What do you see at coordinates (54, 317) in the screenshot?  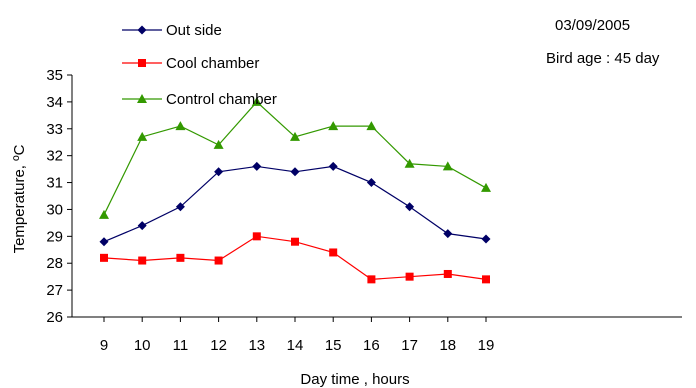 I see `y-tick-label: 26` at bounding box center [54, 317].